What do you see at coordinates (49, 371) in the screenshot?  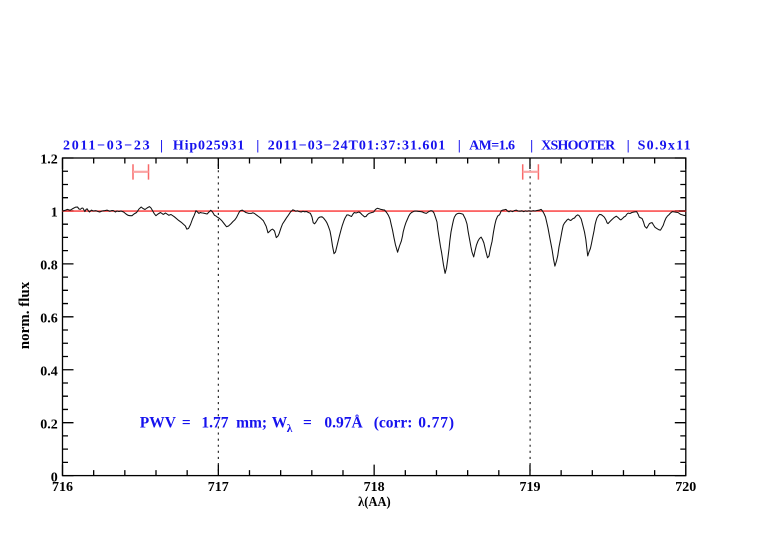 I see `svg-text: 0.4` at bounding box center [49, 371].